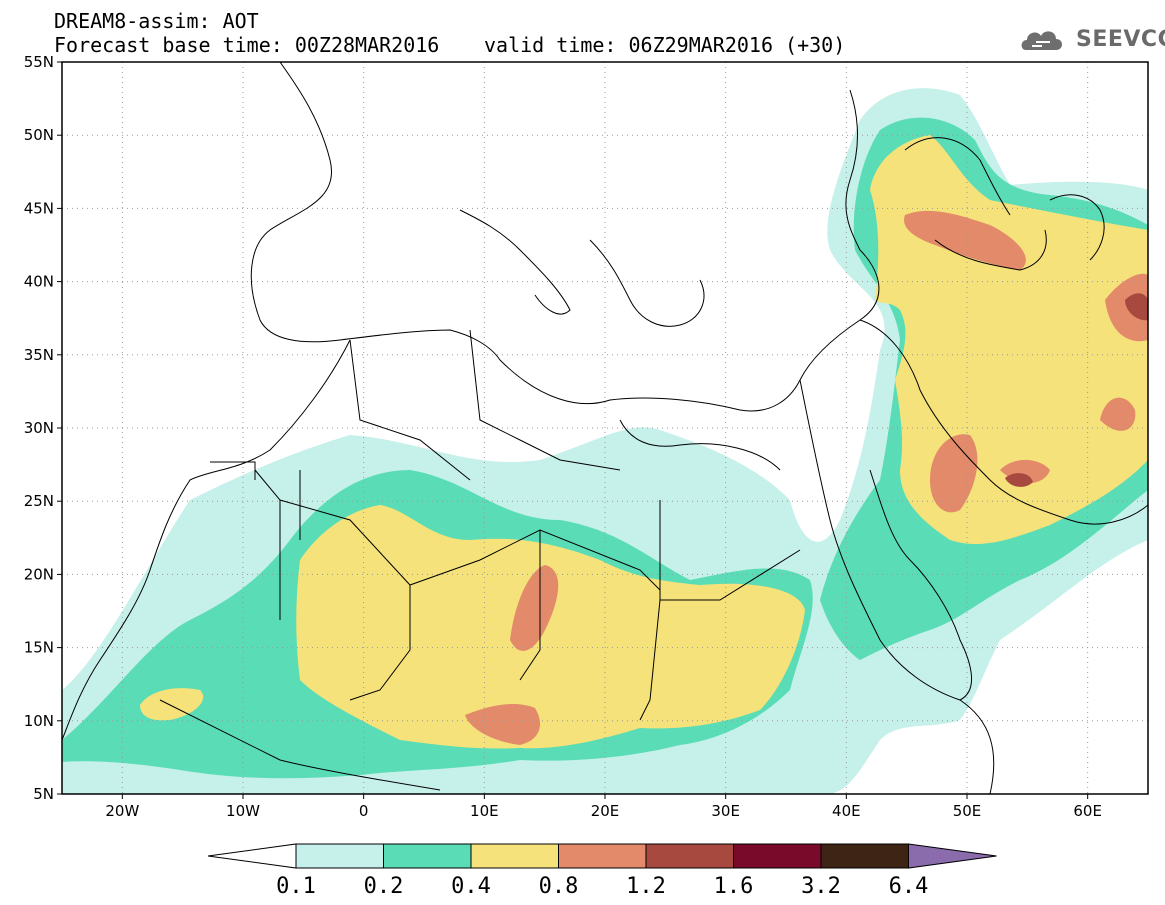 The image size is (1165, 905). What do you see at coordinates (39, 355) in the screenshot?
I see `lat-label: 35N` at bounding box center [39, 355].